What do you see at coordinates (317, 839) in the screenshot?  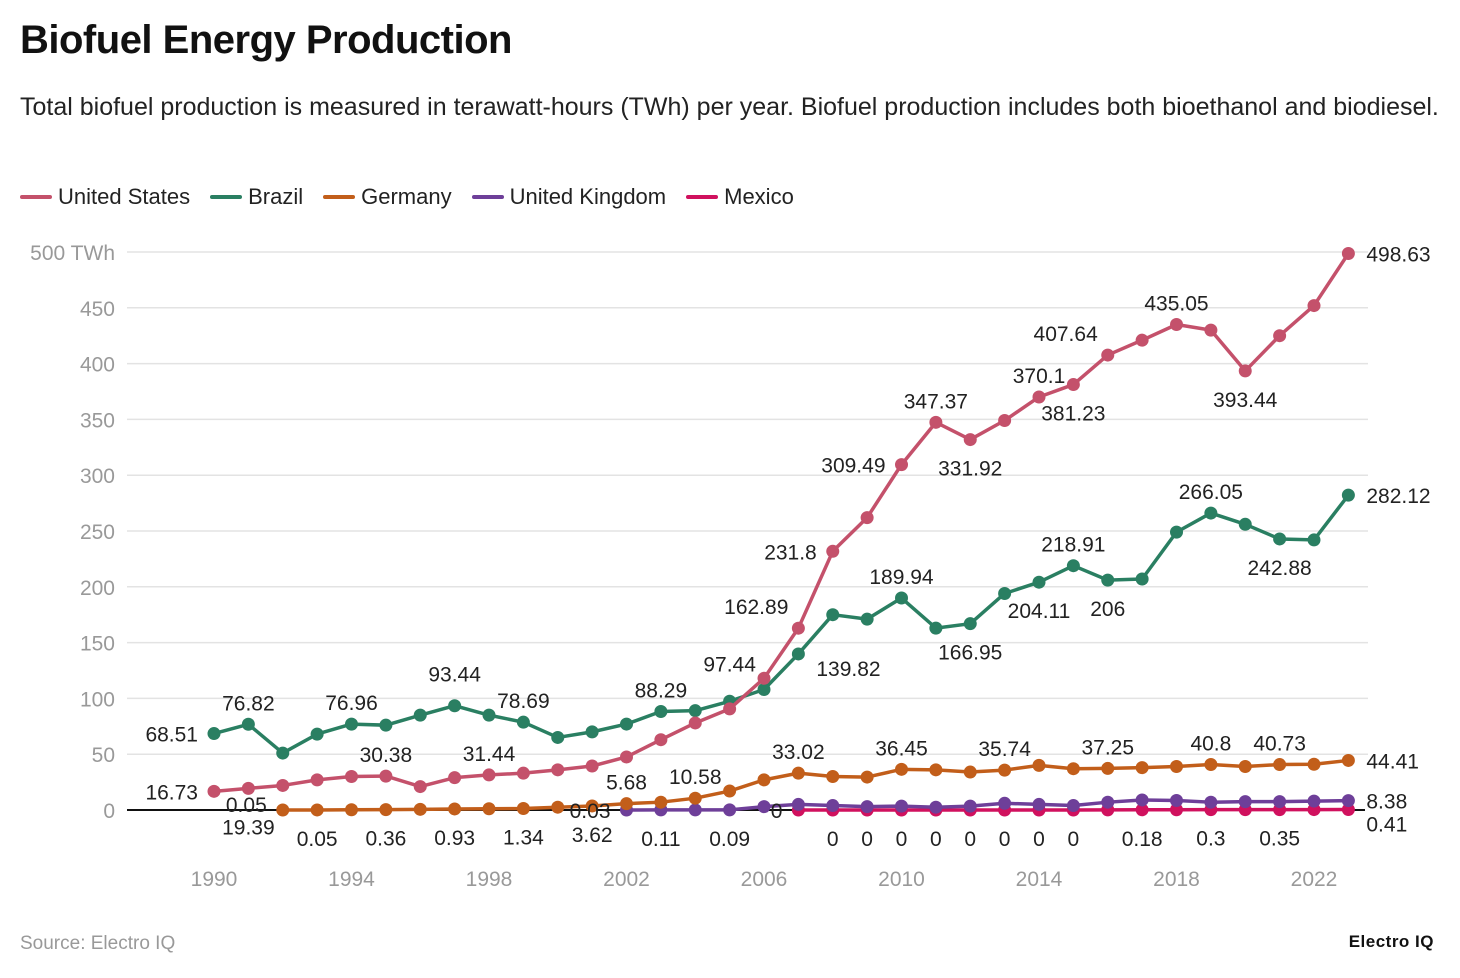 I see `data-label: 0.05` at bounding box center [317, 839].